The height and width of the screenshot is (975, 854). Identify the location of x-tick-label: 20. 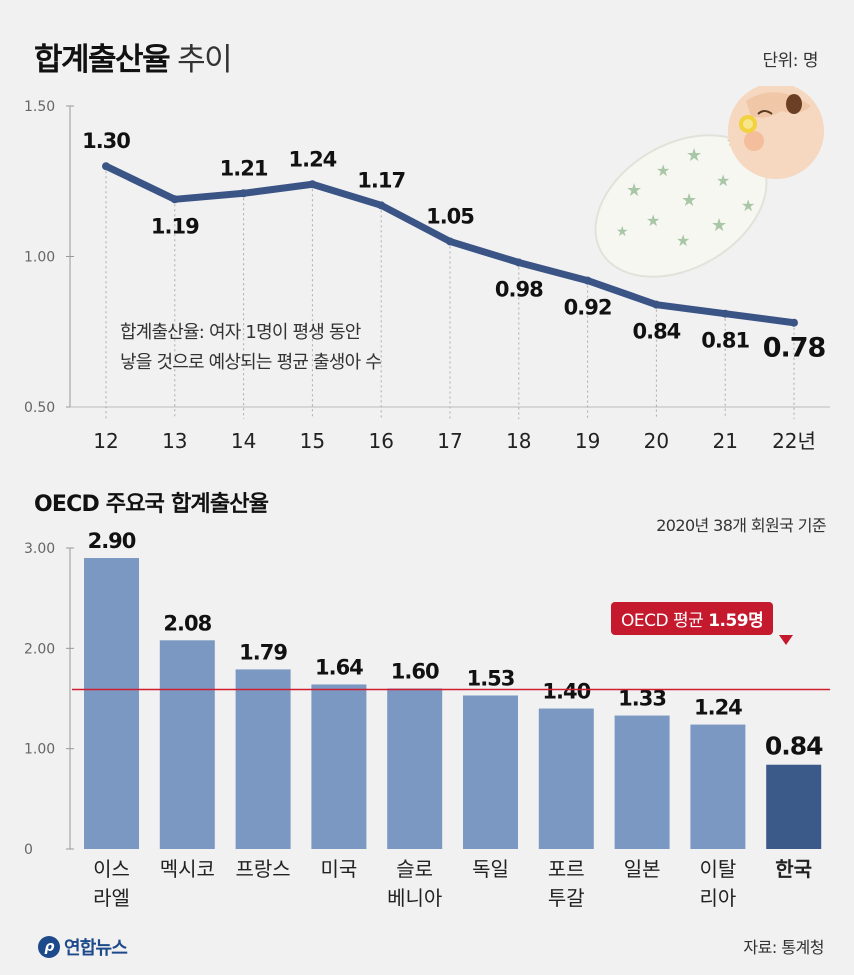
(656, 441).